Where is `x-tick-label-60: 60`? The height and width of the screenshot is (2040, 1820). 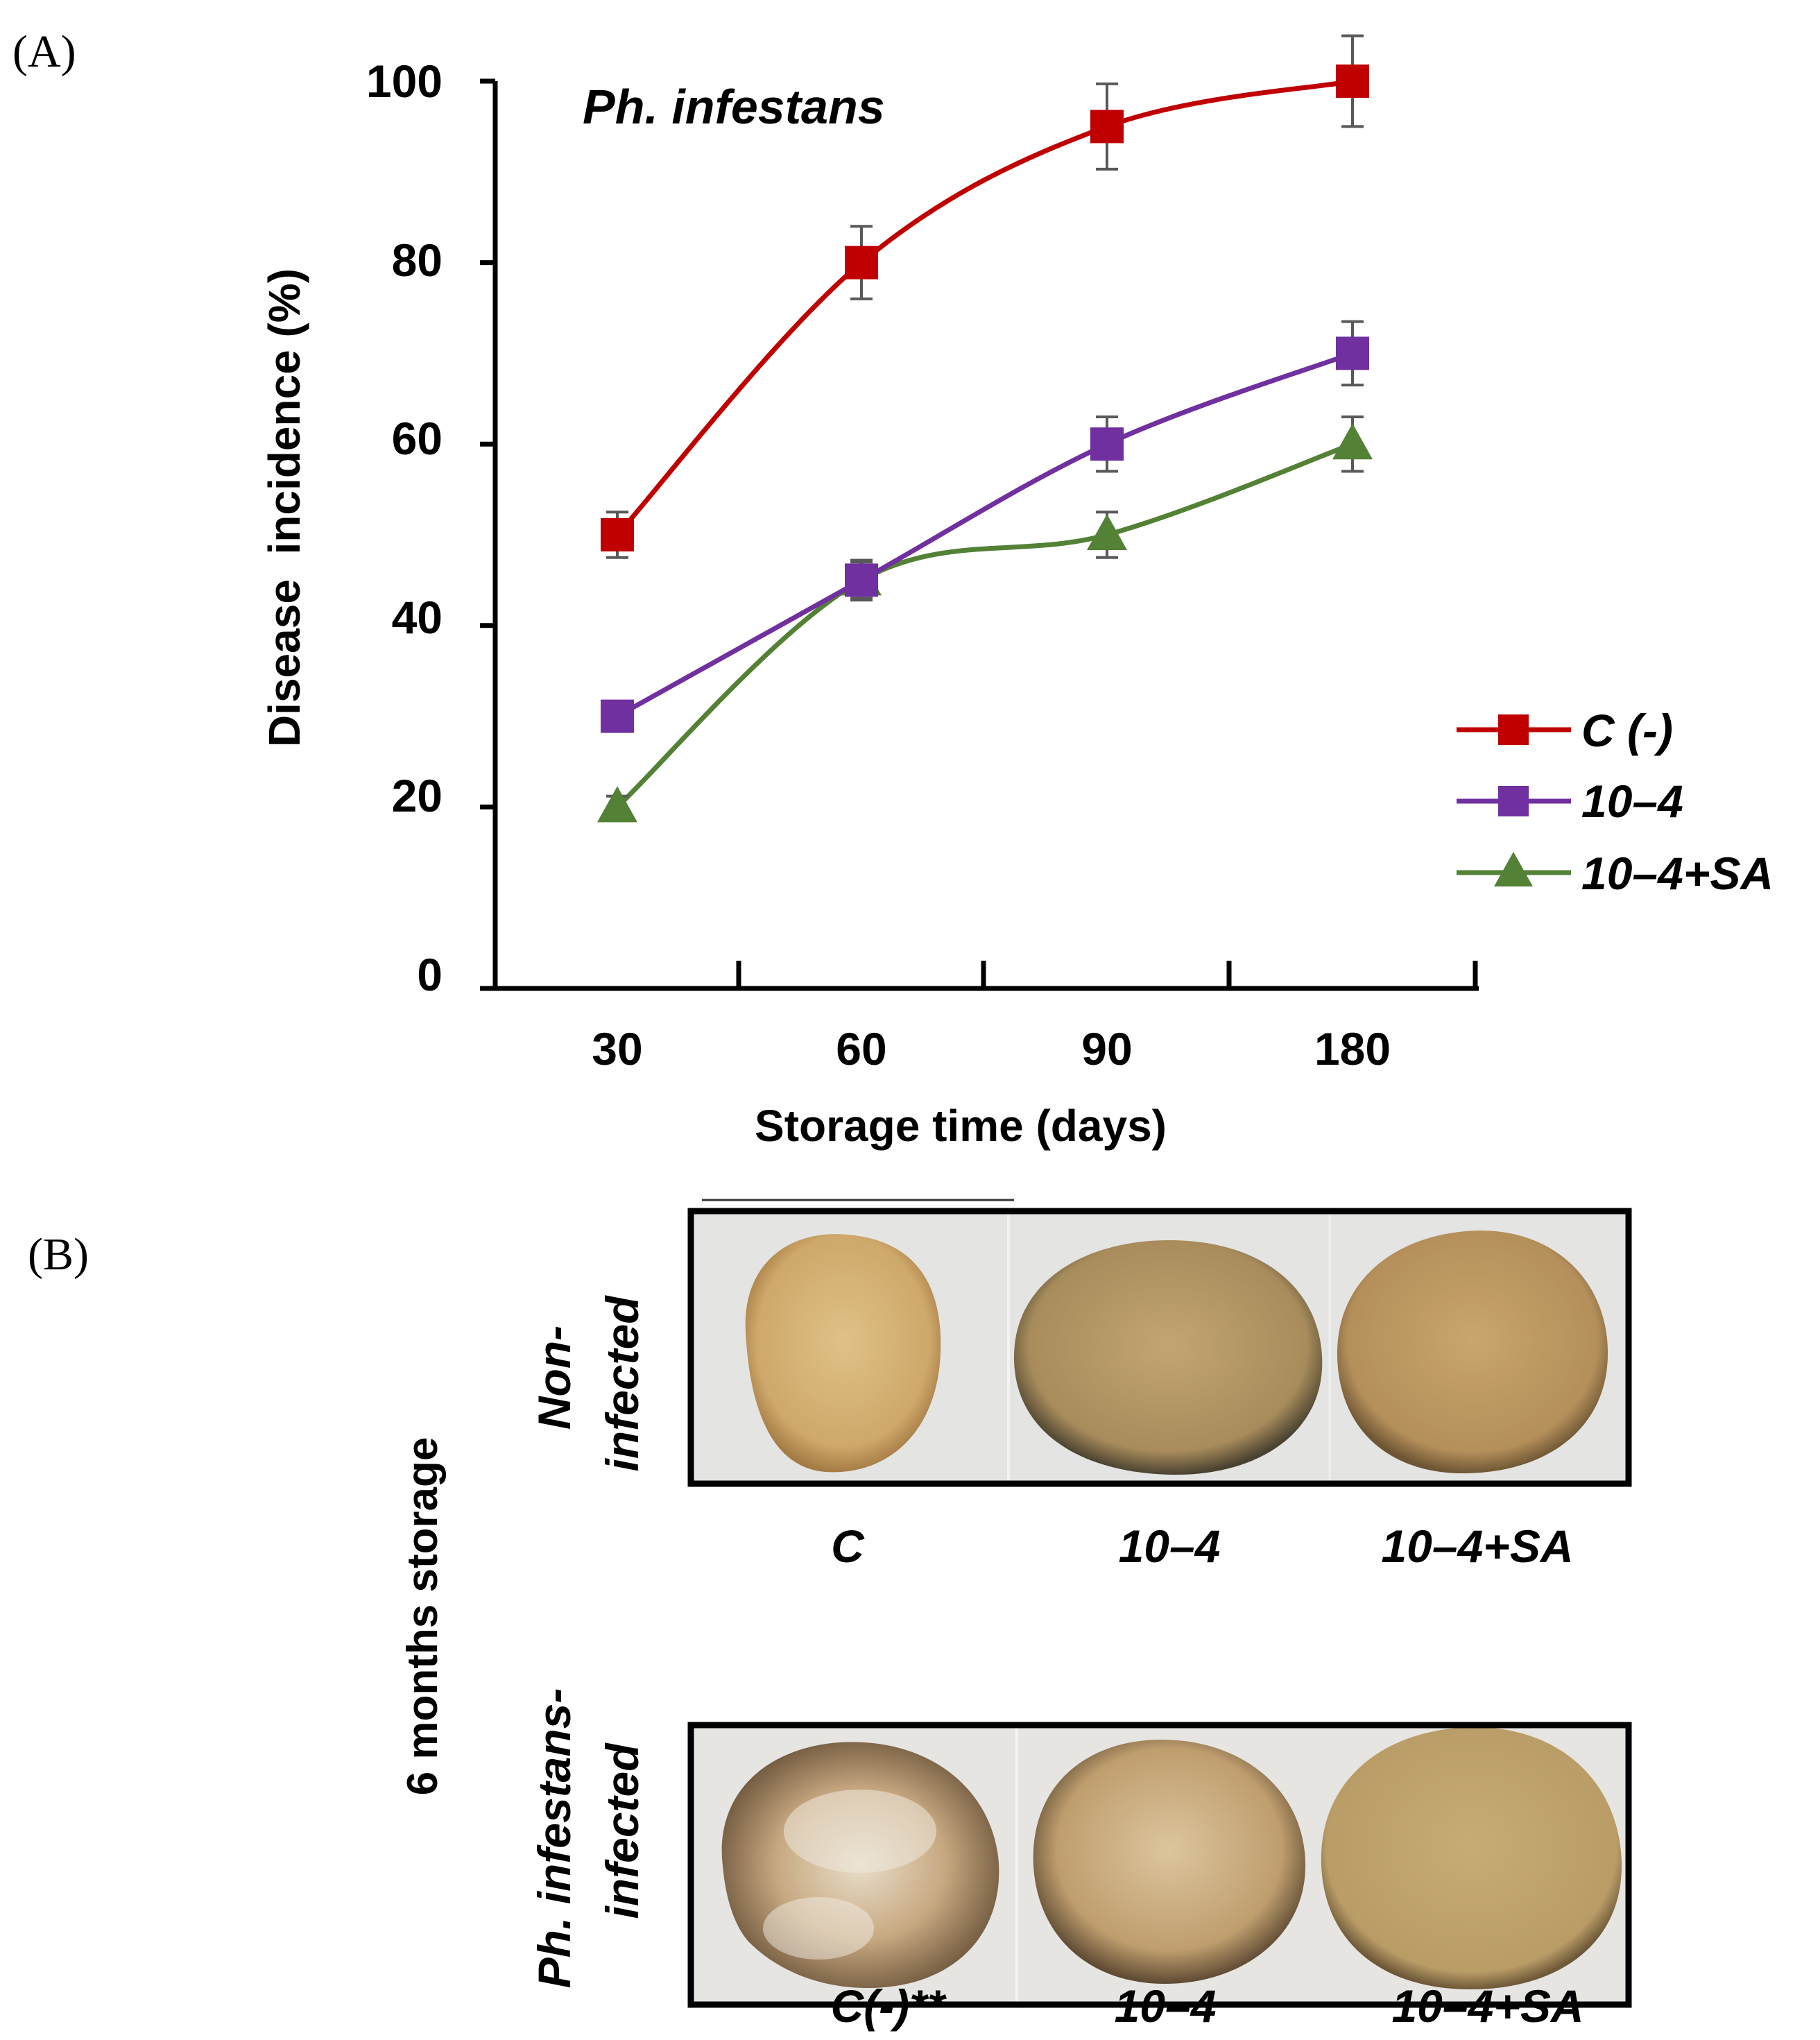 x-tick-label-60: 60 is located at coordinates (861, 1048).